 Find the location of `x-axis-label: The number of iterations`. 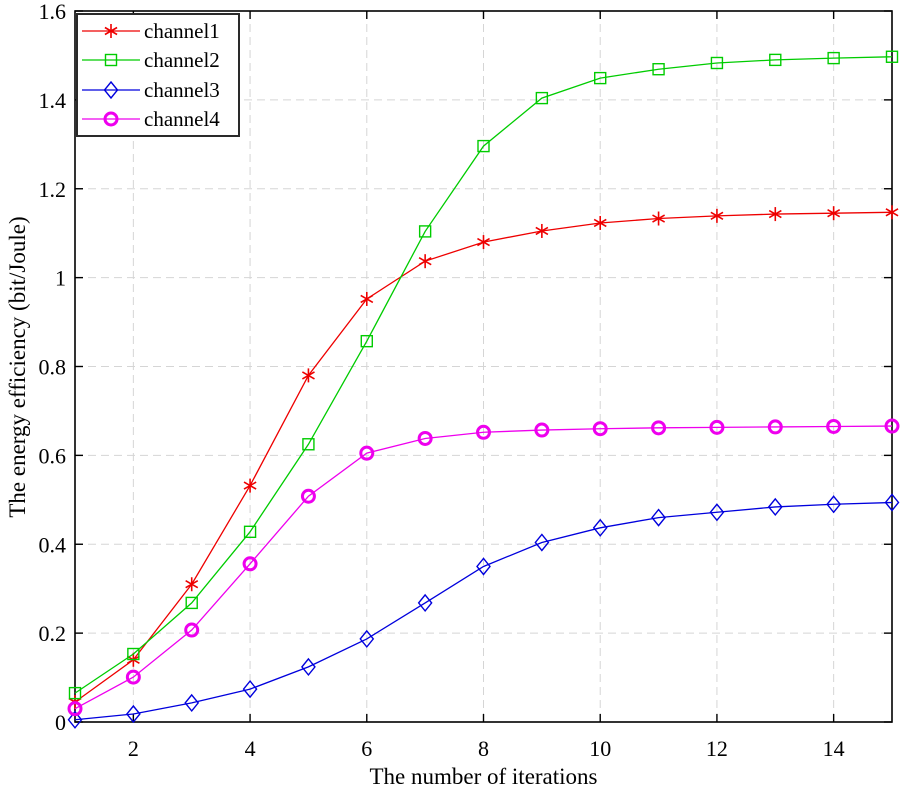

x-axis-label: The number of iterations is located at coordinates (483, 776).